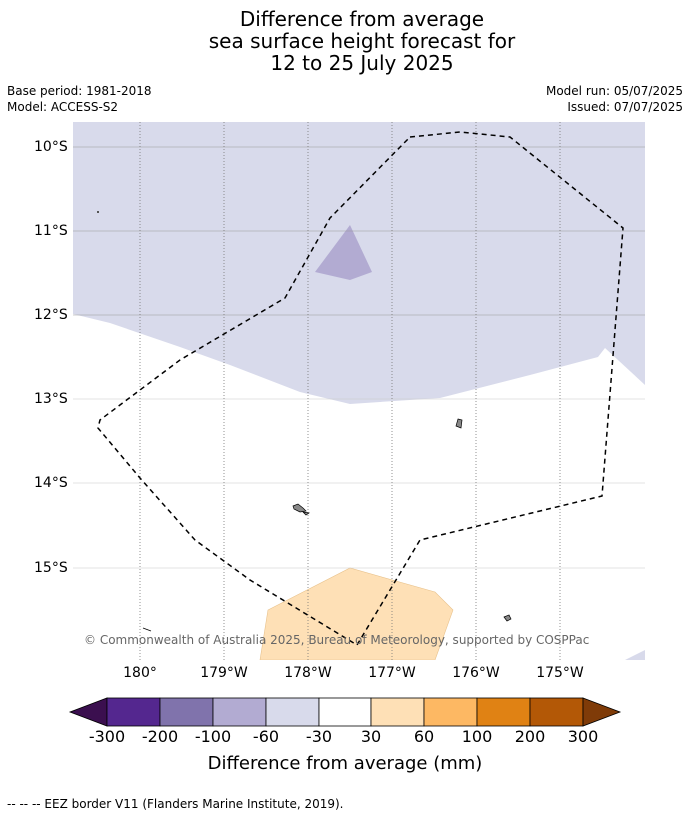 Image resolution: width=690 pixels, height=816 pixels. Describe the element at coordinates (362, 41) in the screenshot. I see `title-line-2: sea surface height forecast for` at that location.